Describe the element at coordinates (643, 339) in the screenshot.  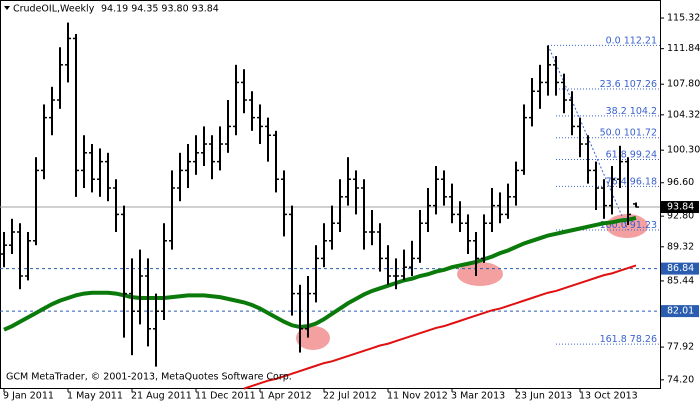
I see `fib-price: 78.26` at that location.